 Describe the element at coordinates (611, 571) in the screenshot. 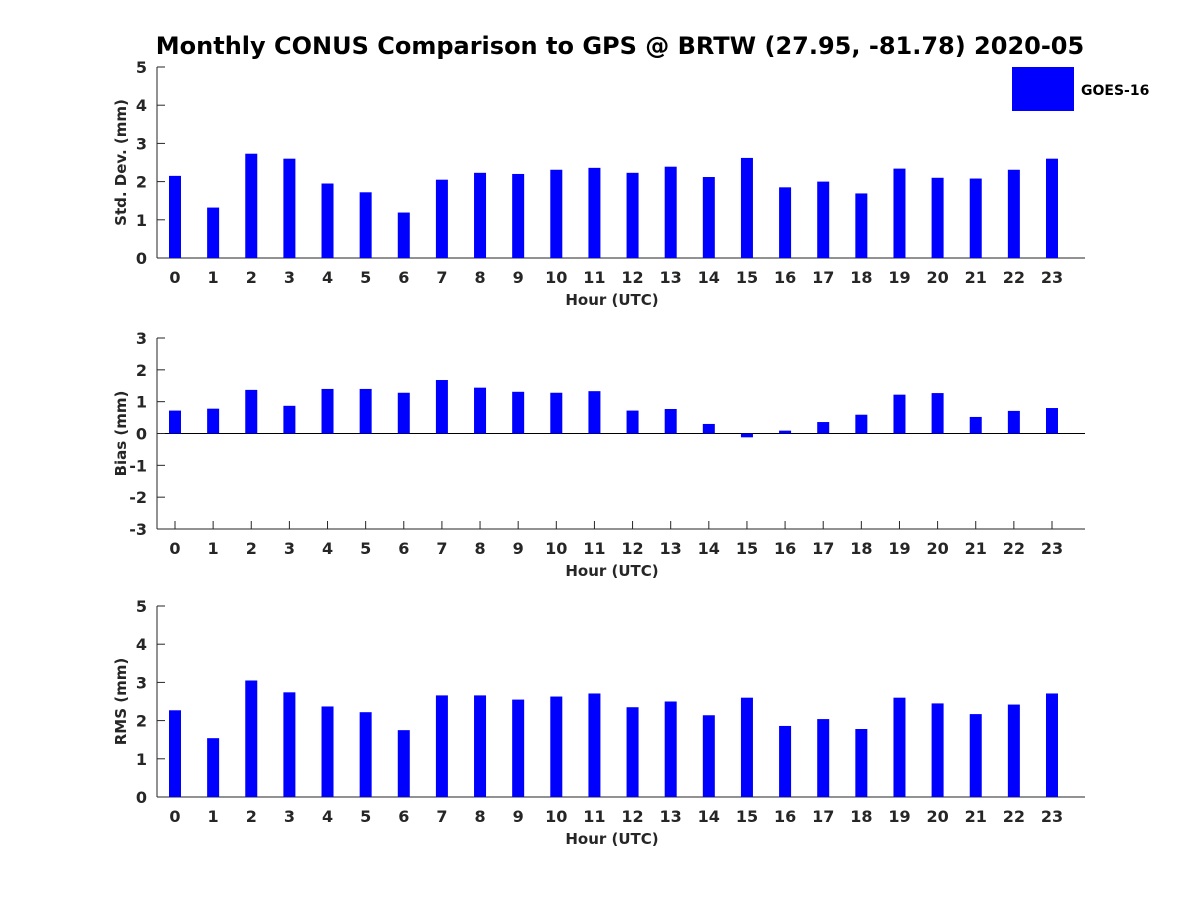

I see `x-axis-label: Hour (UTC)` at that location.